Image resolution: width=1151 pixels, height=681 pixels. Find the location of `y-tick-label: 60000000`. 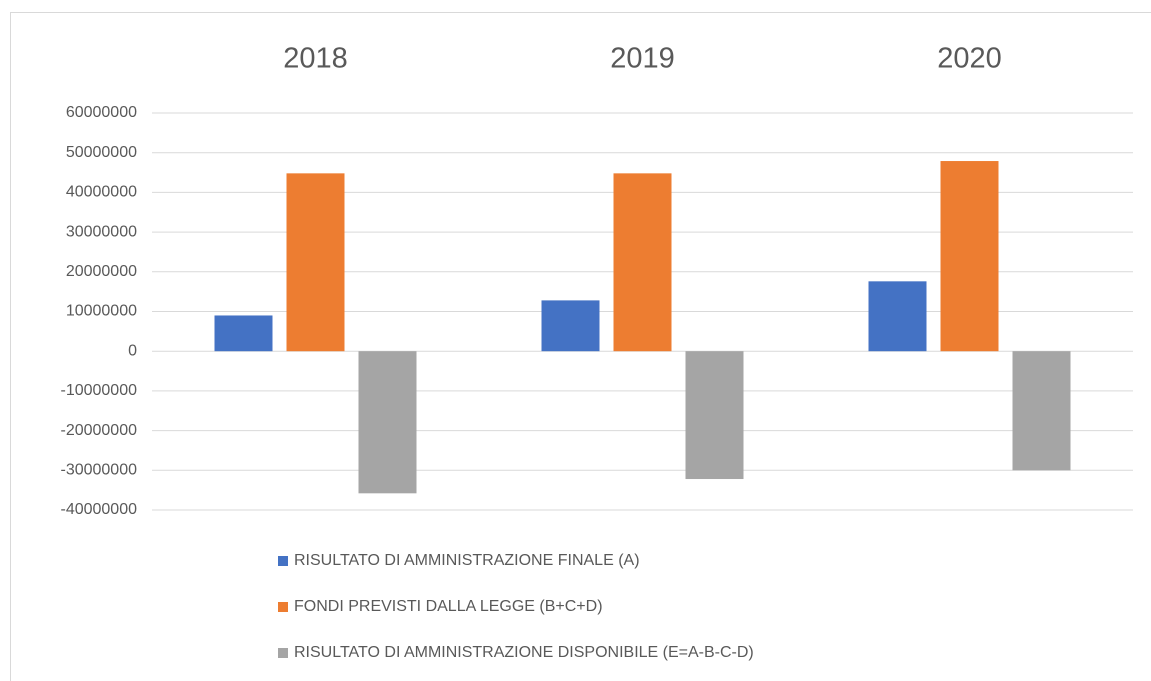

y-tick-label: 60000000 is located at coordinates (101, 112).